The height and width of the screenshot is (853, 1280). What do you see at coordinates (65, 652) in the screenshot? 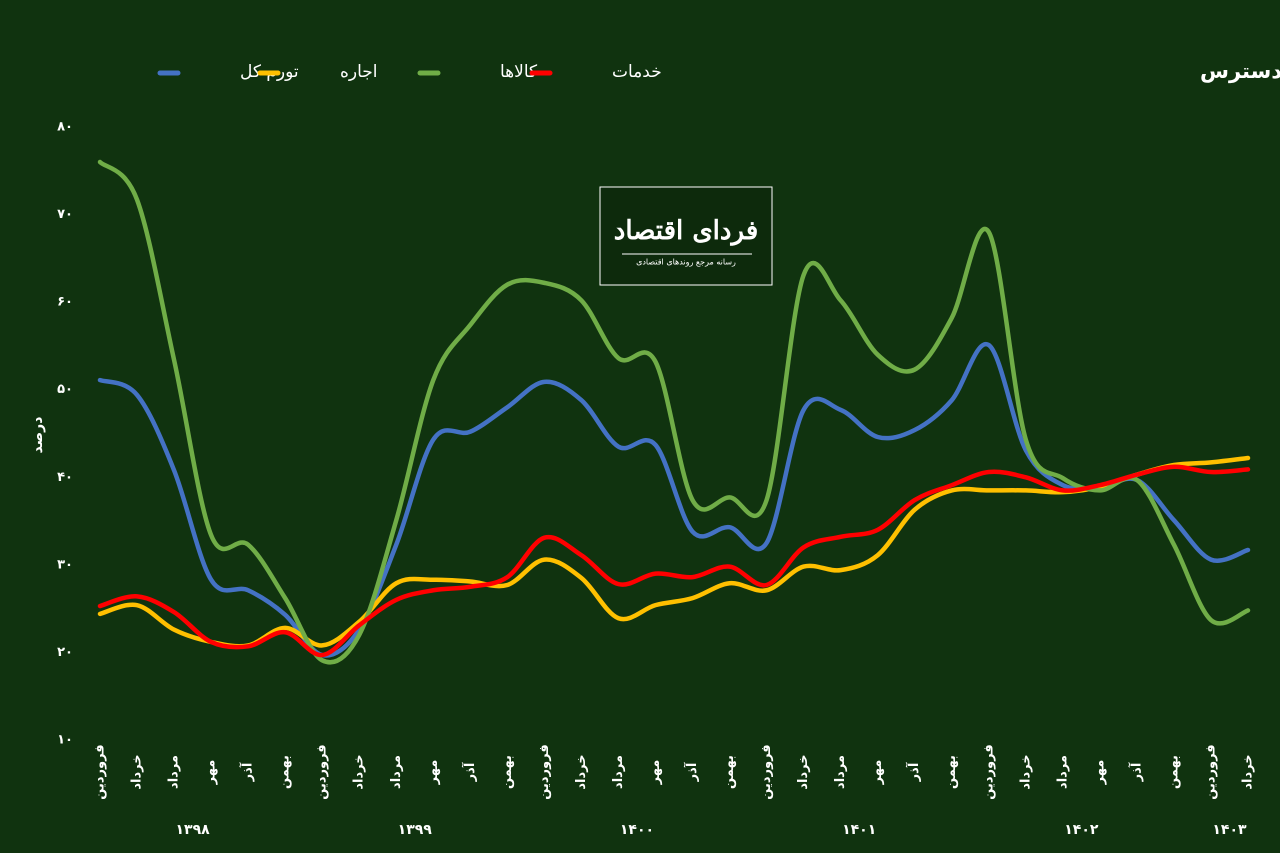
I see `y-tick-label: ۲۰` at bounding box center [65, 652].